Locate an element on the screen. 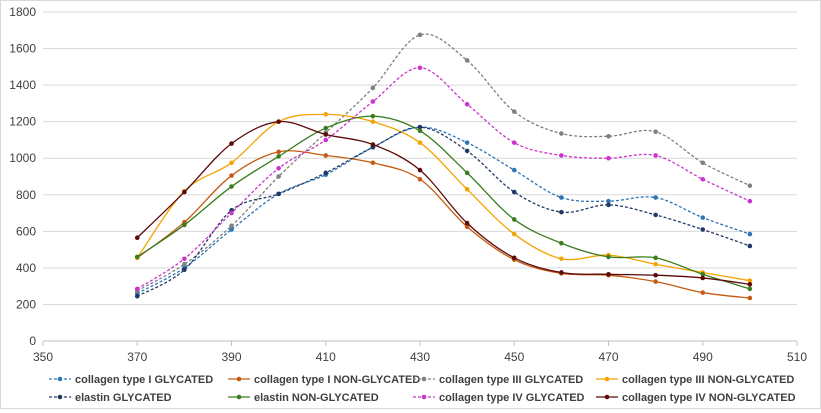 This screenshot has height=413, width=821. x-tick-label: 470 is located at coordinates (608, 357).